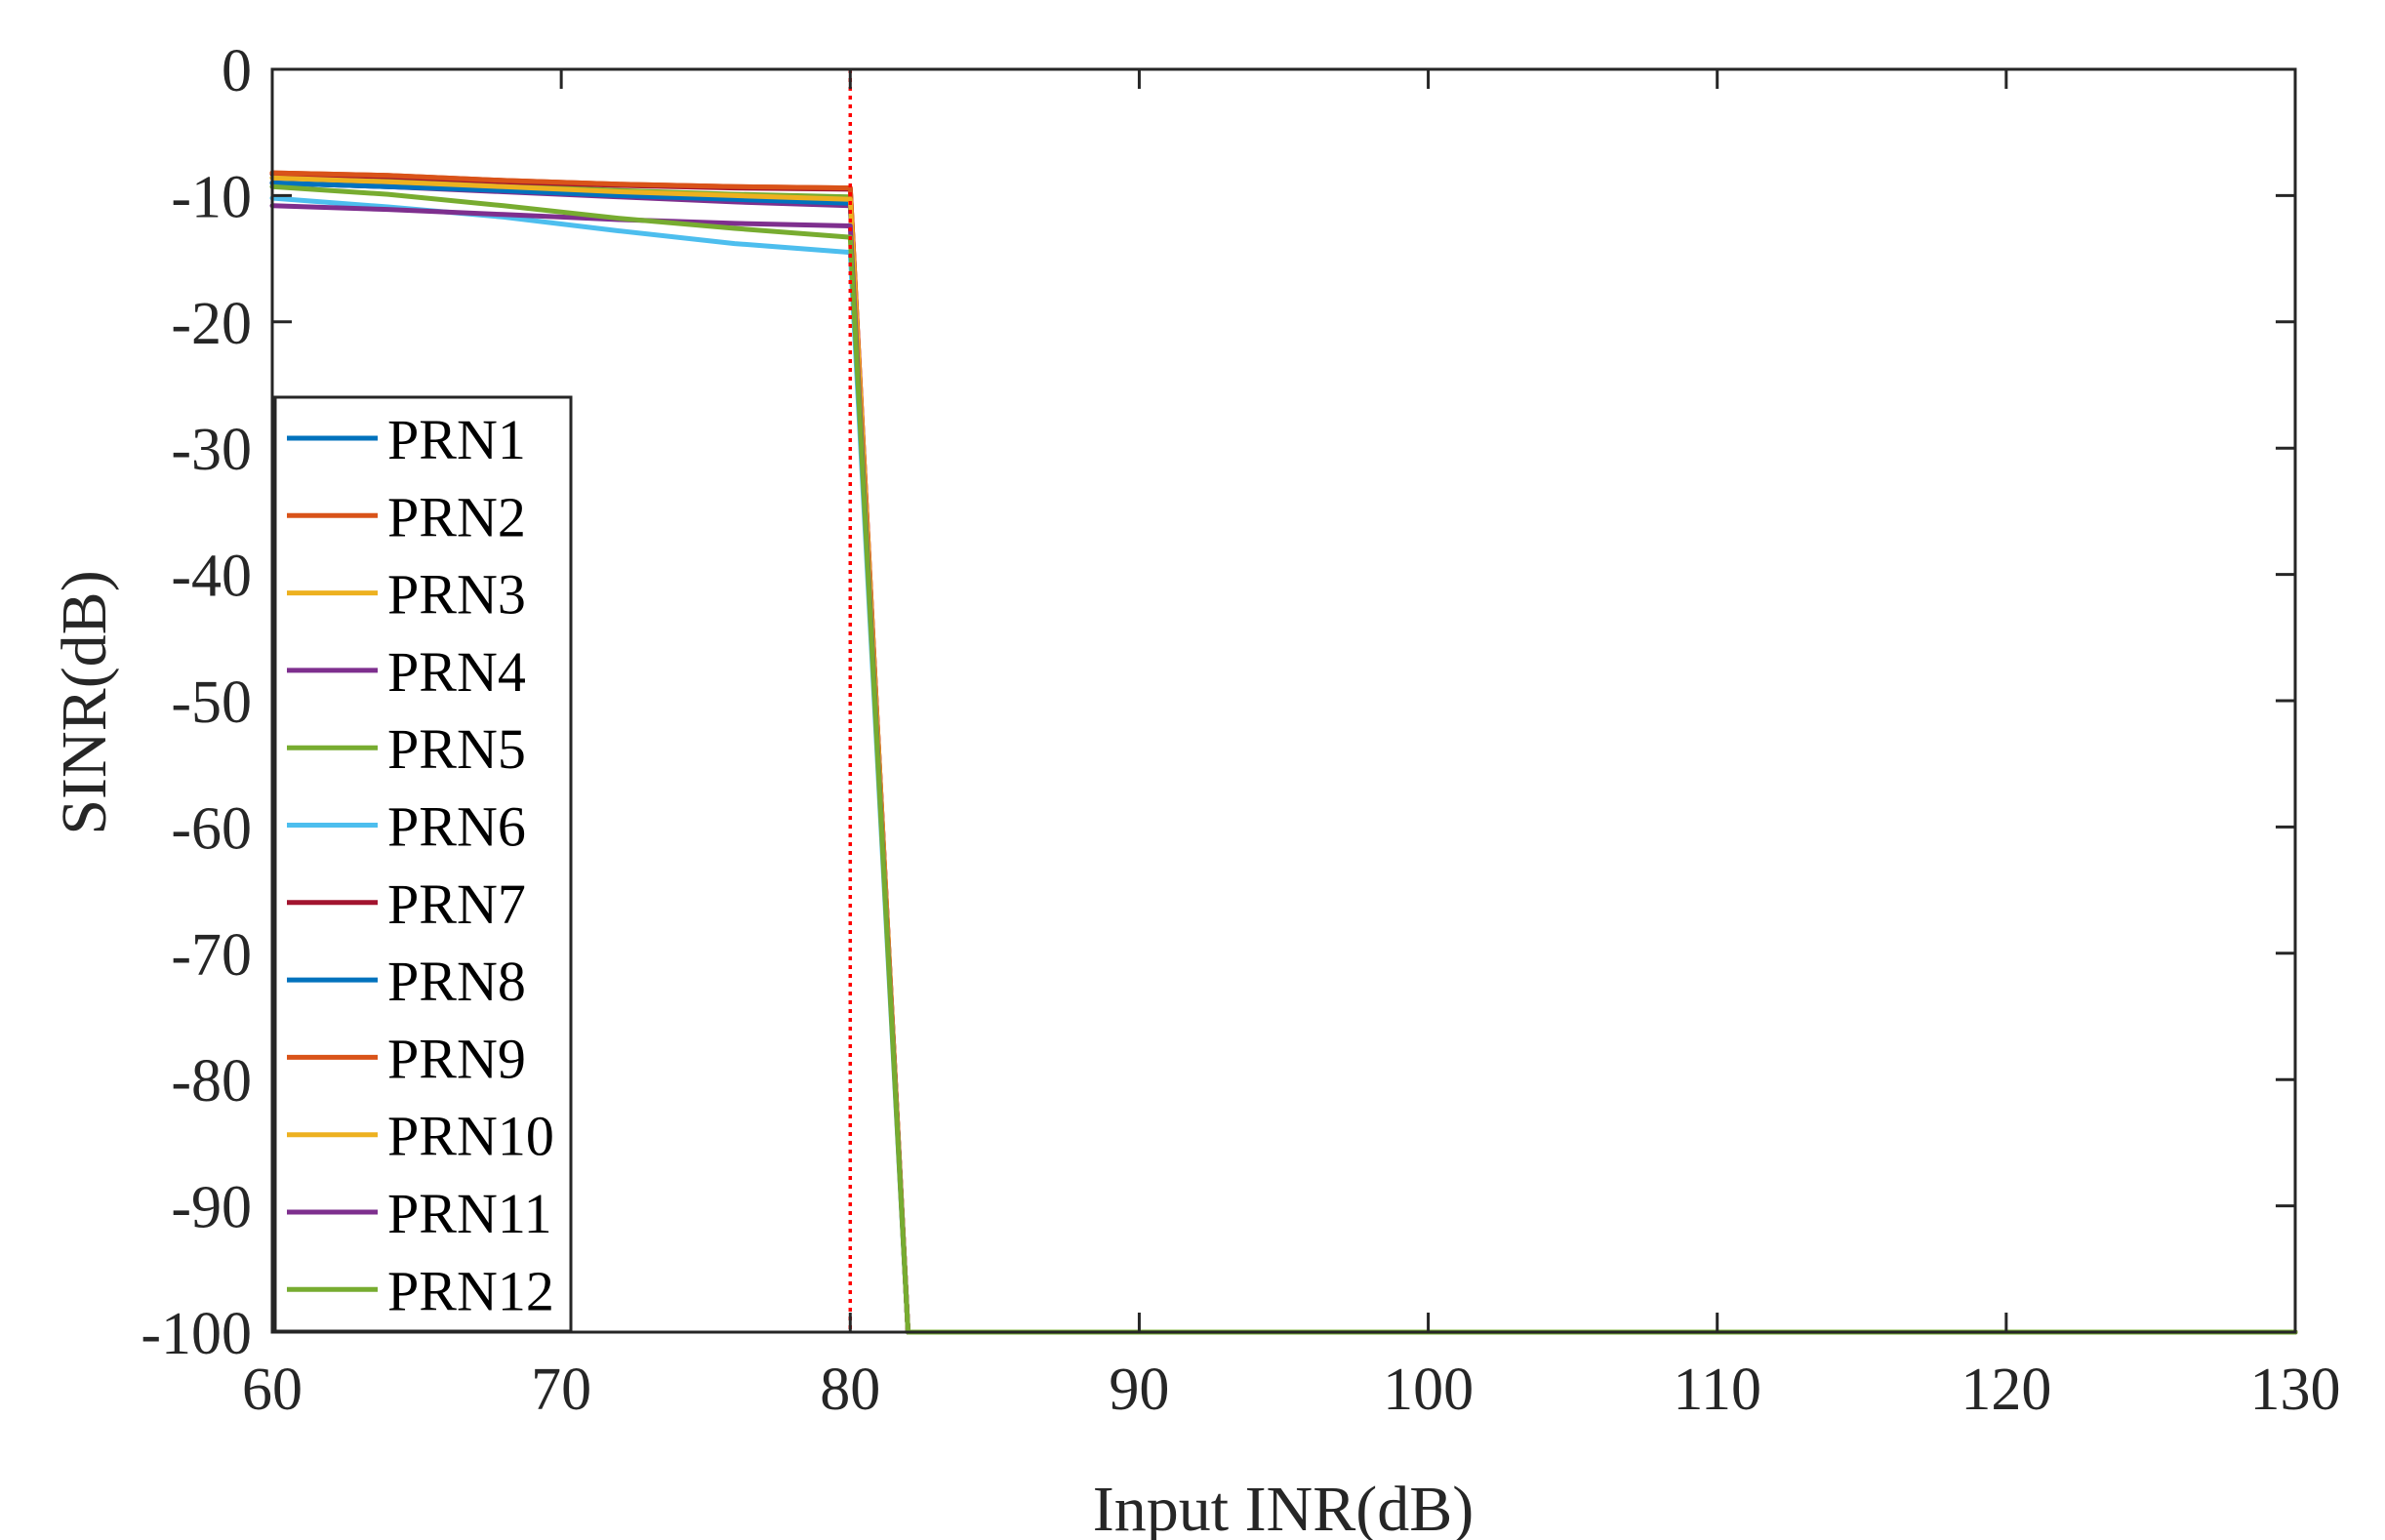  What do you see at coordinates (196, 1334) in the screenshot?
I see `y-tick-label: -100` at bounding box center [196, 1334].